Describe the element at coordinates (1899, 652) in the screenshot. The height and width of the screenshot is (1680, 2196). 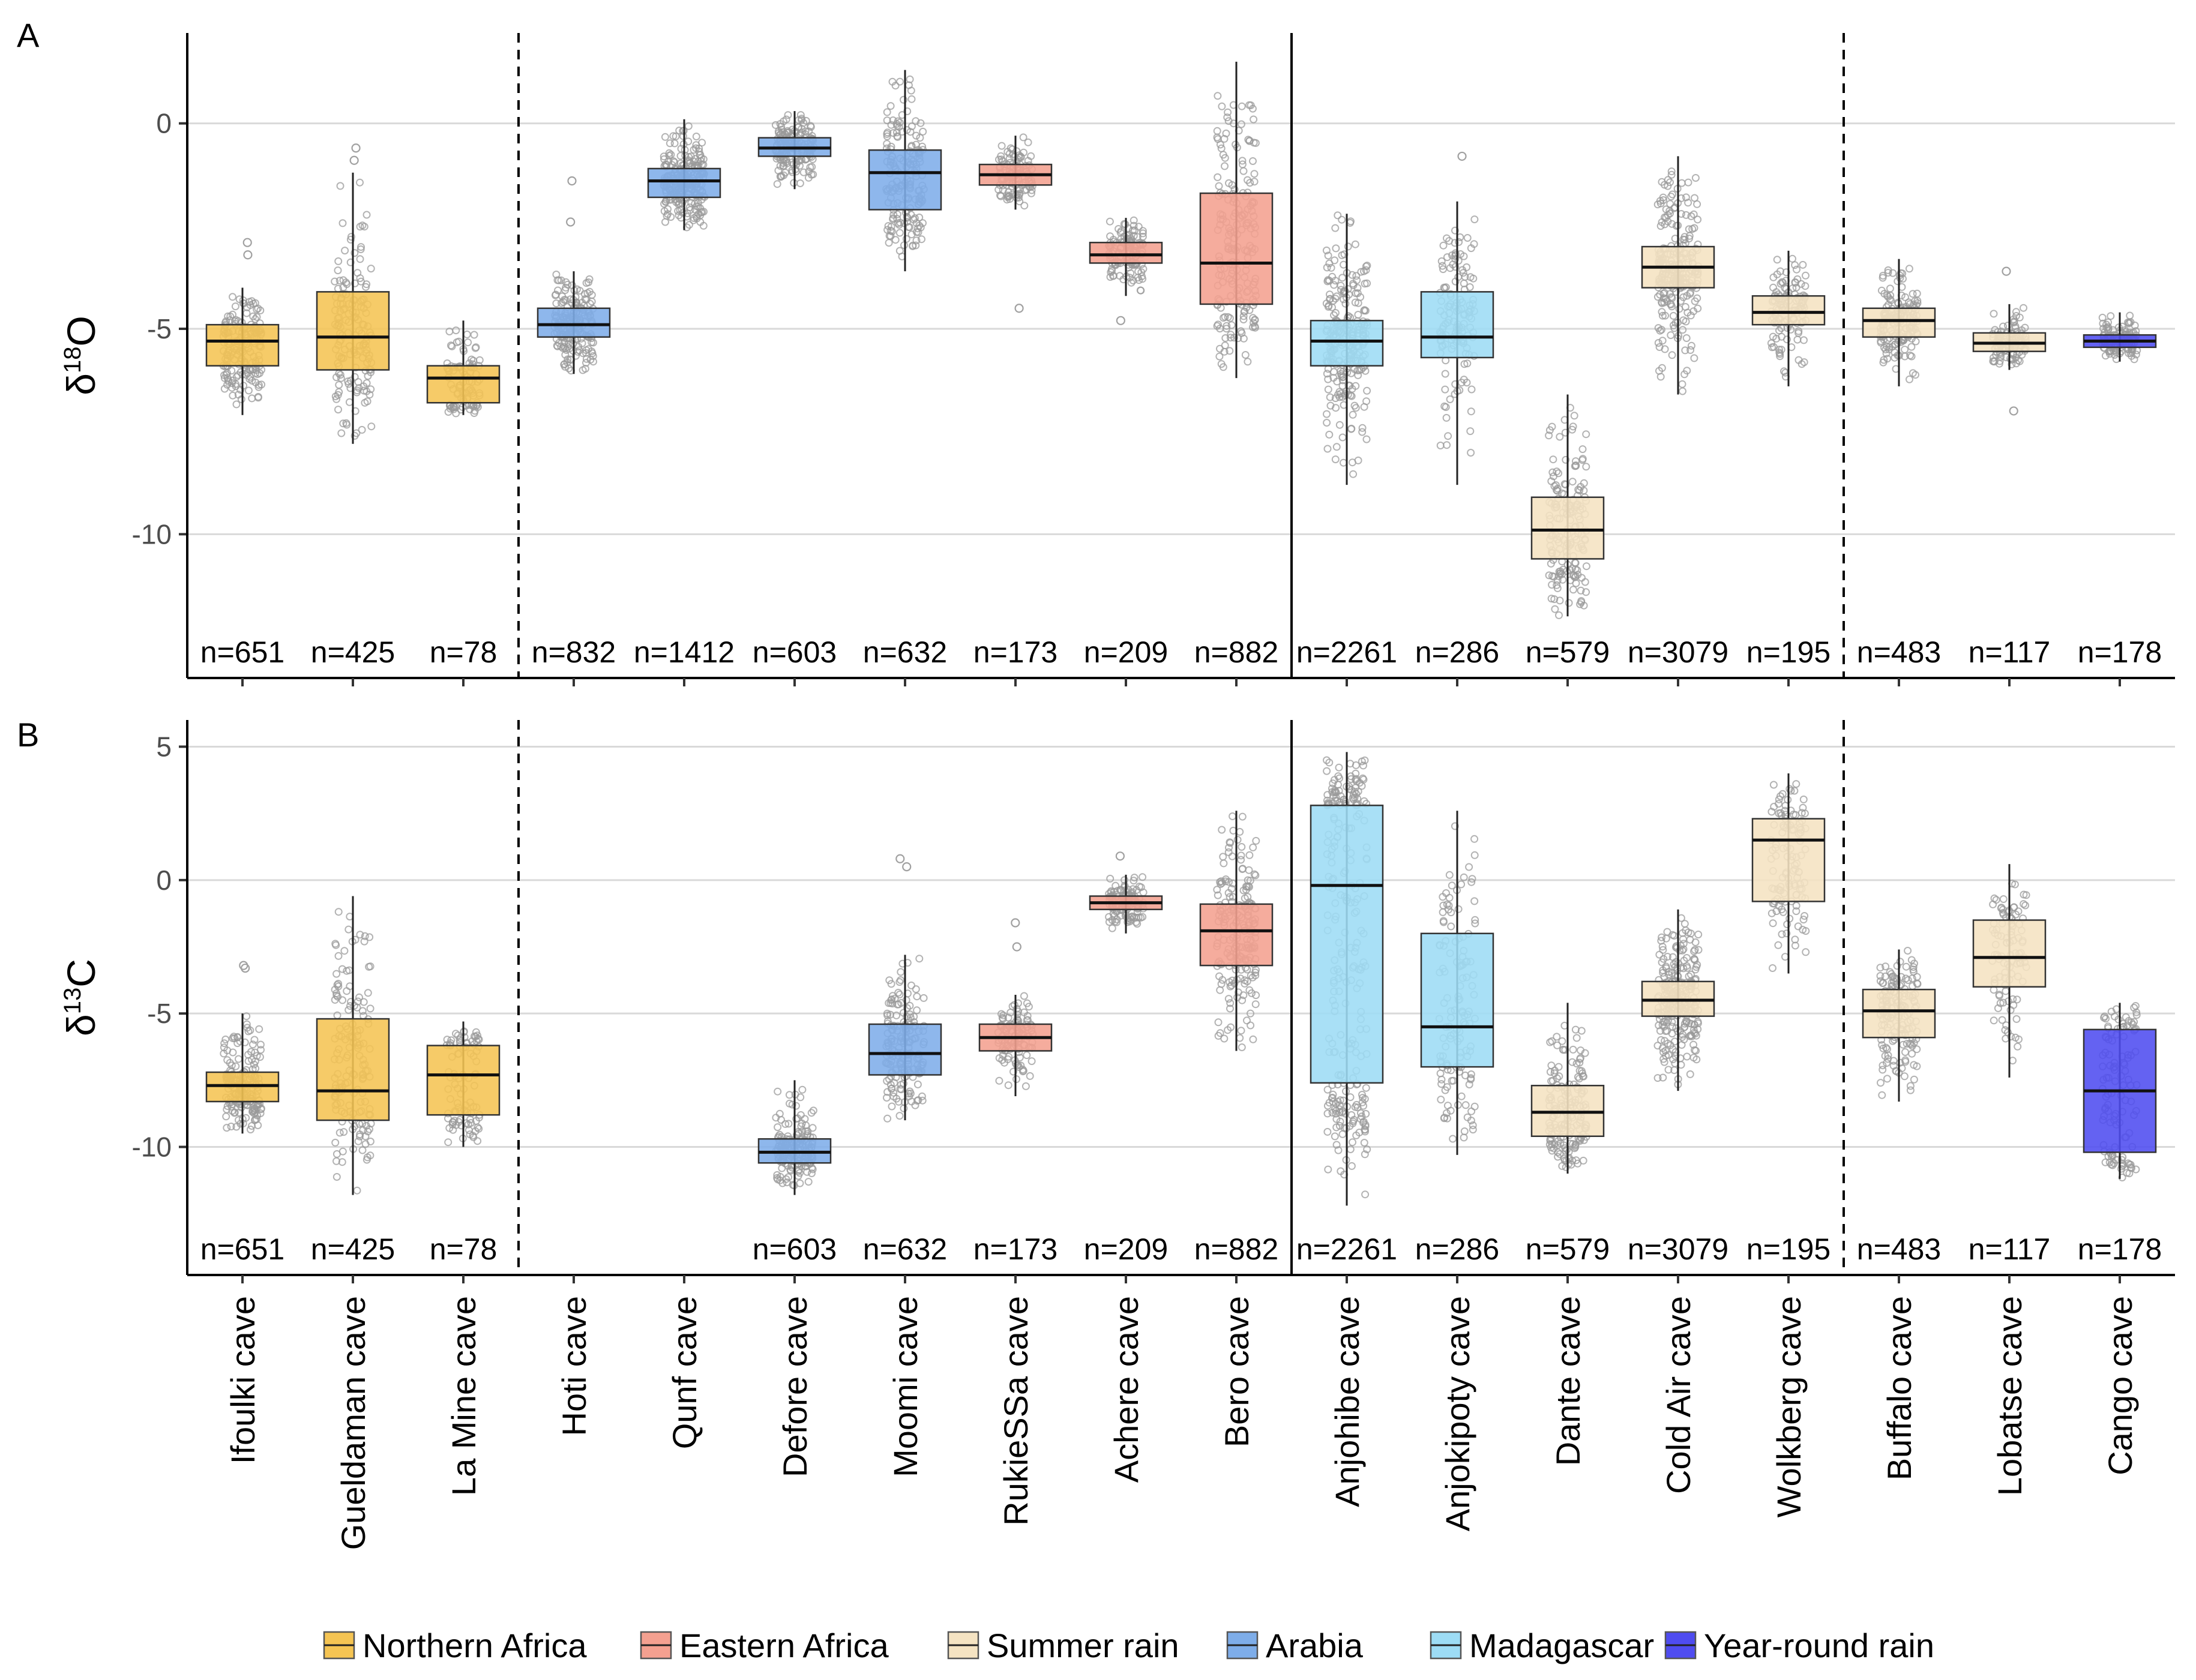
I see `n-label: n=483` at that location.